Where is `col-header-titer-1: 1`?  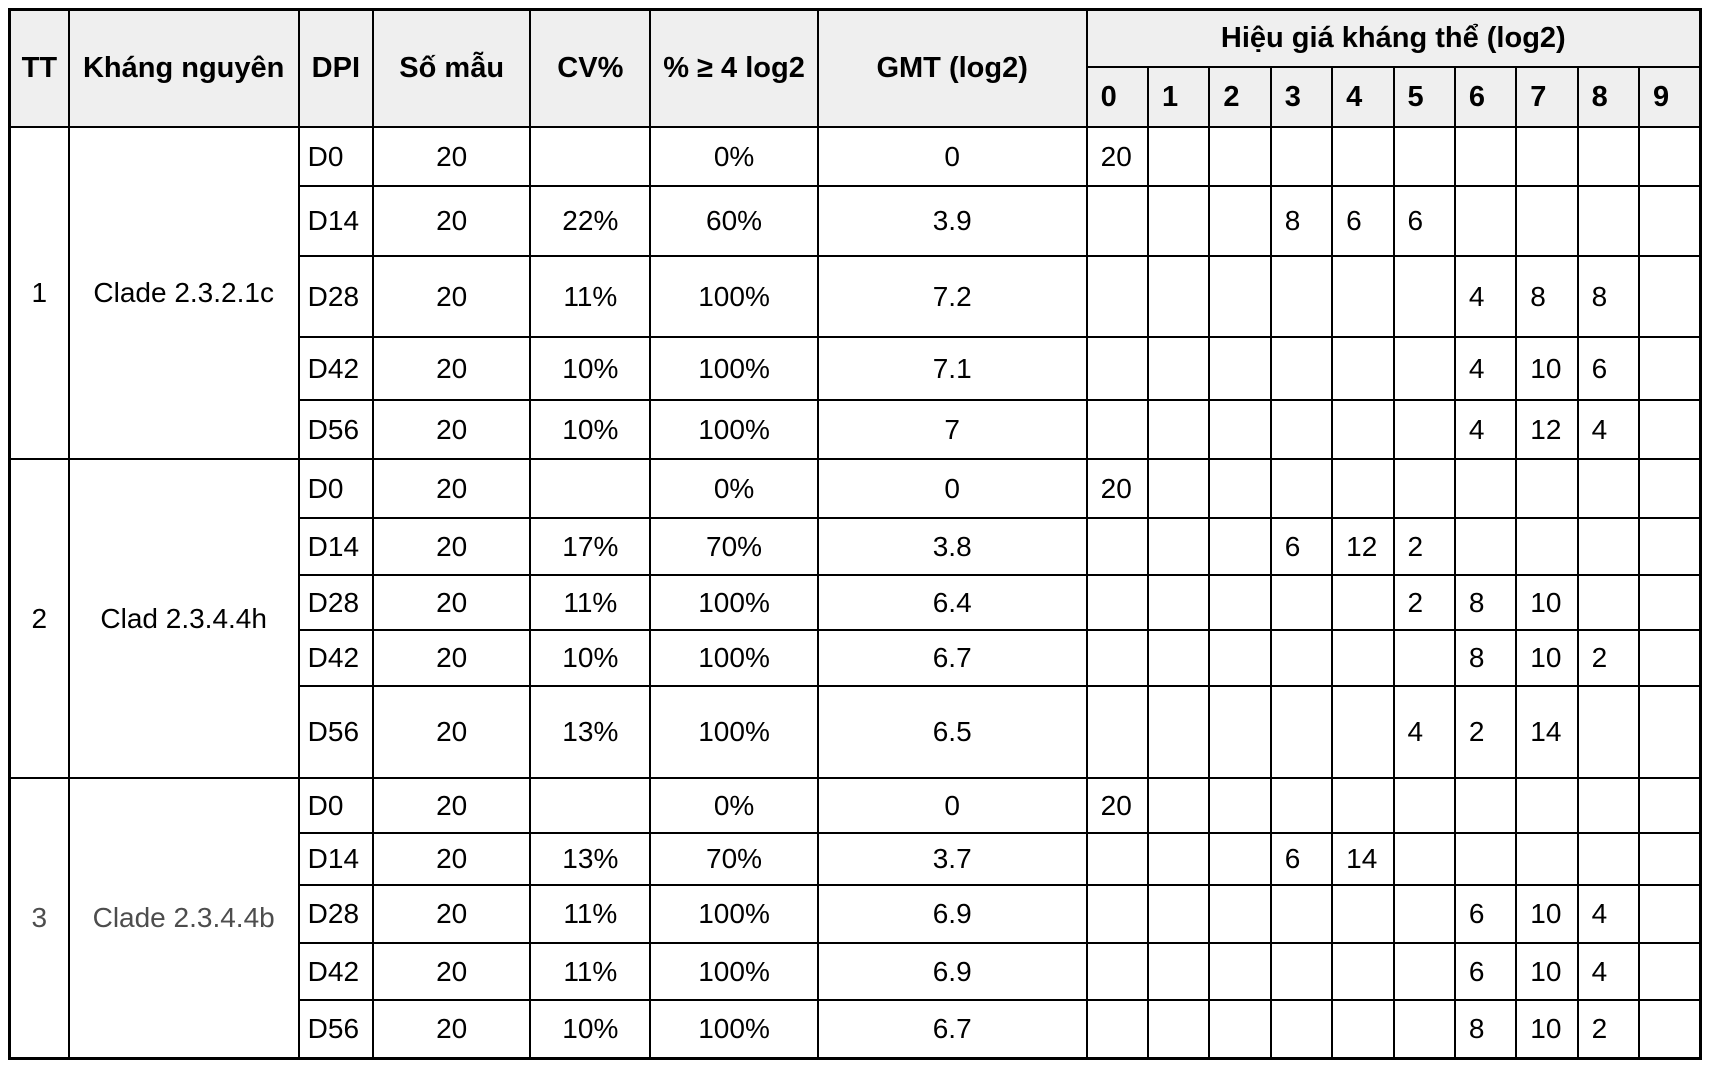 col-header-titer-1: 1 is located at coordinates (1178, 97).